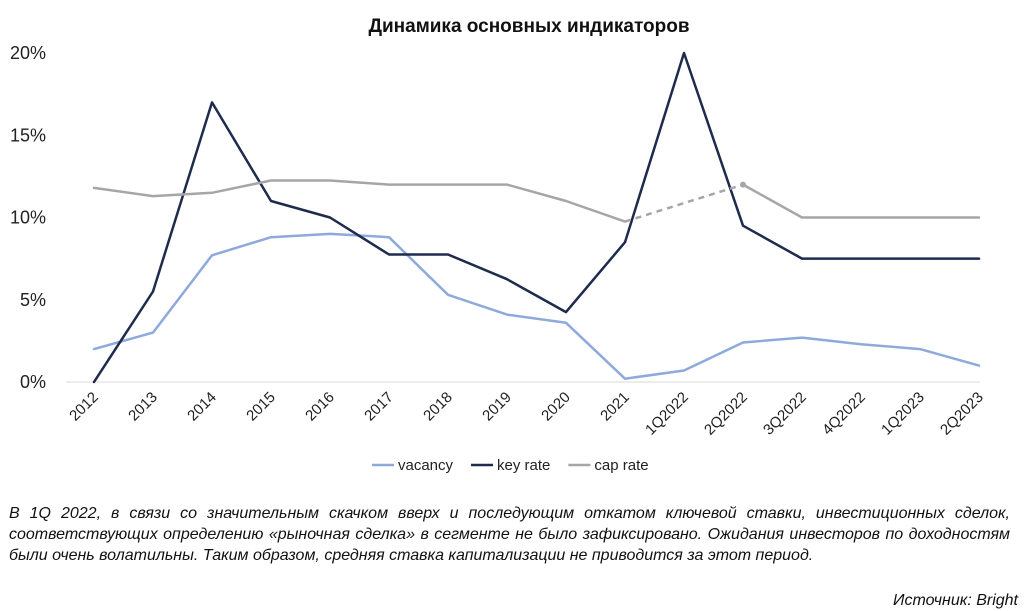  I want to click on chart-title: Динамика основных индикаторов, so click(528, 26).